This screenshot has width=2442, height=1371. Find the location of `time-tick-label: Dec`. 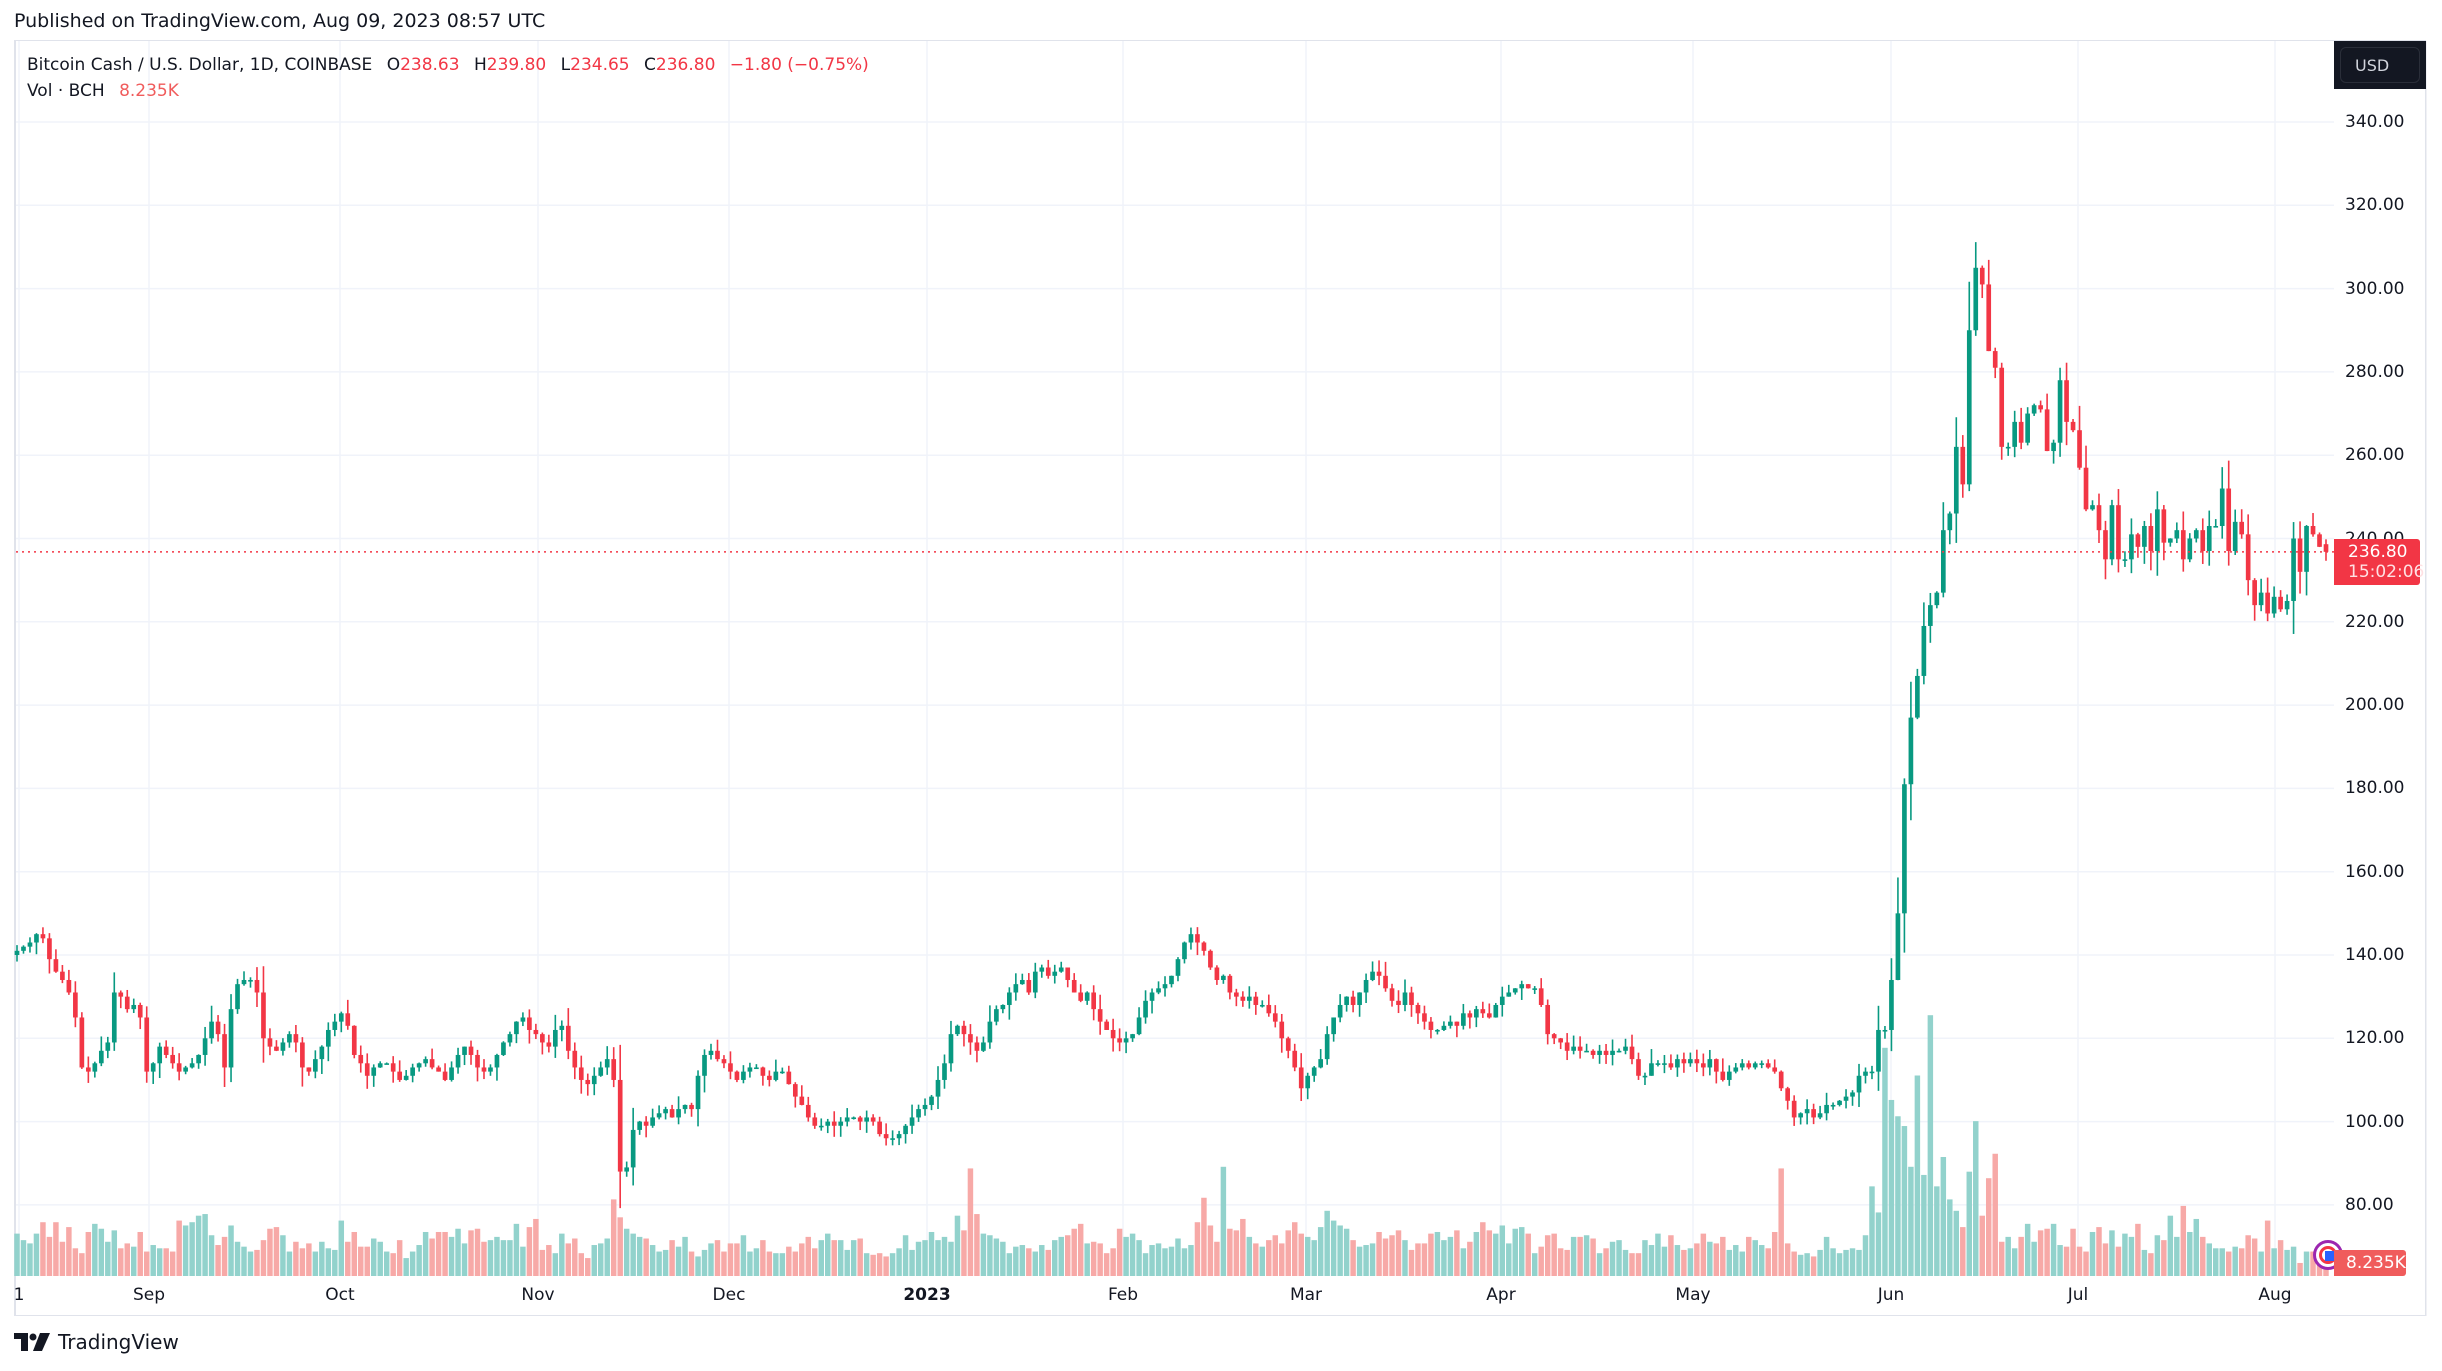

time-tick-label: Dec is located at coordinates (729, 1295).